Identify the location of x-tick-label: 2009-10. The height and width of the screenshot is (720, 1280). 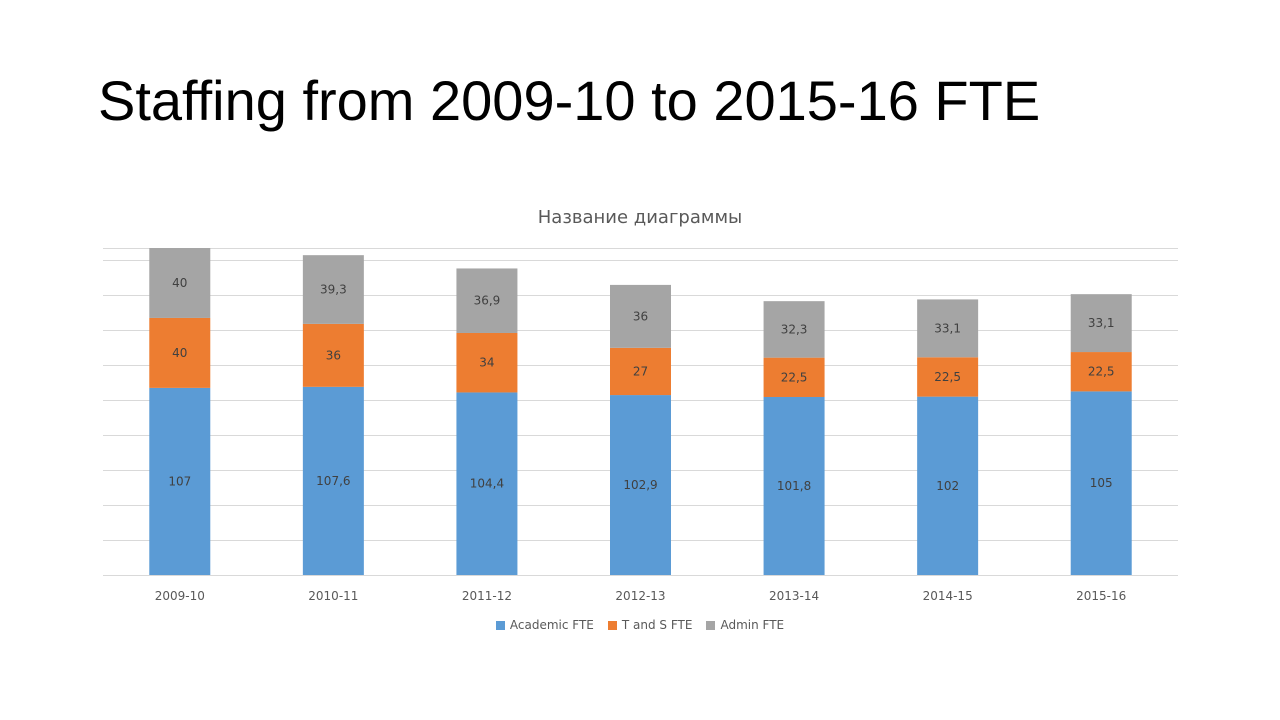
(180, 596).